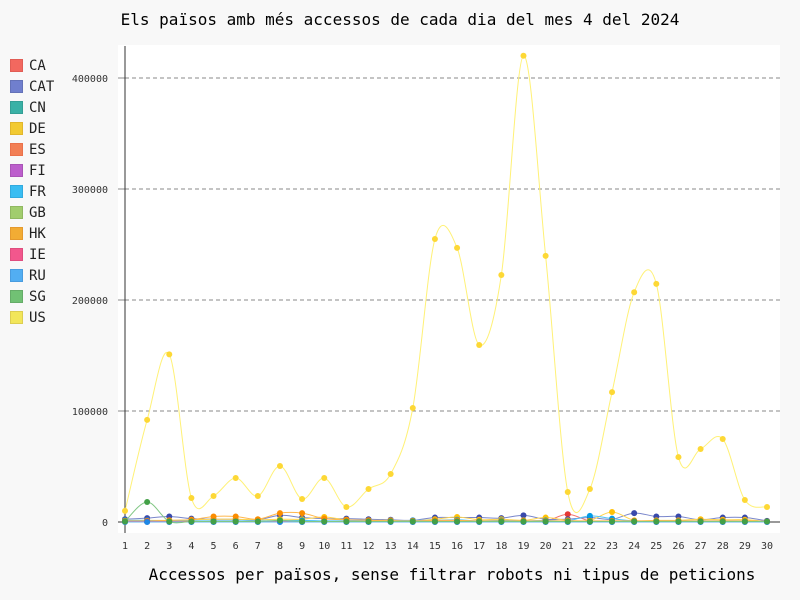 The width and height of the screenshot is (800, 600). Describe the element at coordinates (324, 546) in the screenshot. I see `x-tick-label: 10` at that location.